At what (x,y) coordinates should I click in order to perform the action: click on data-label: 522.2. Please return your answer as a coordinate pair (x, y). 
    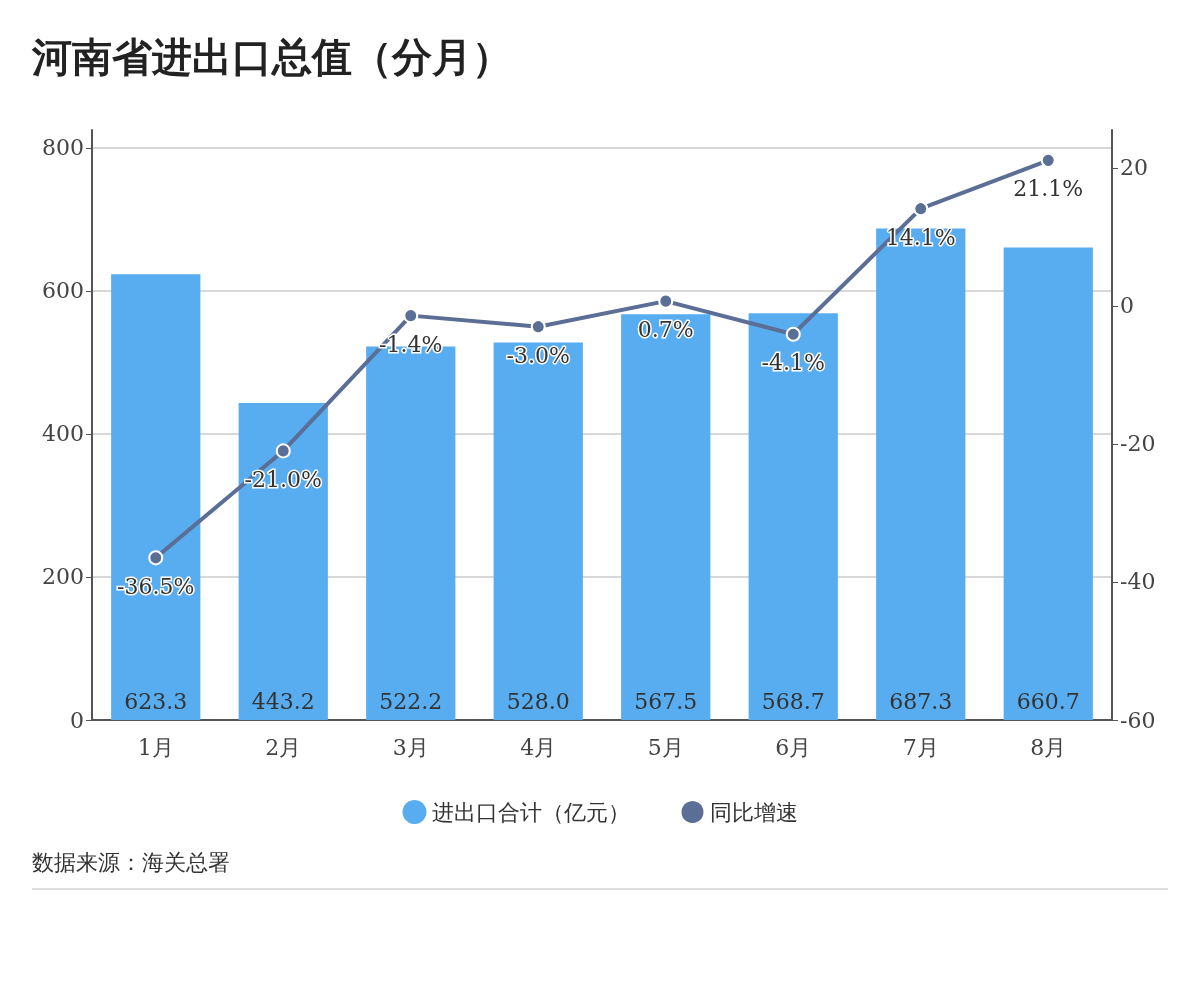
    Looking at the image, I should click on (411, 701).